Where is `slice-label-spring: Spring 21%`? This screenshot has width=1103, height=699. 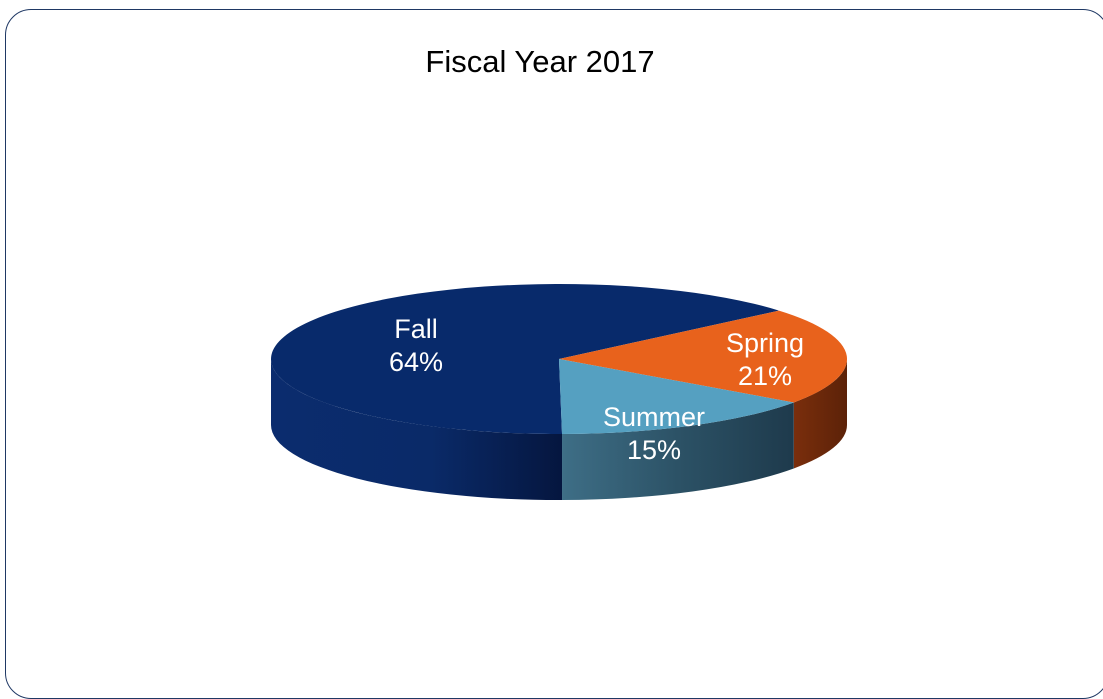 slice-label-spring: Spring 21% is located at coordinates (765, 359).